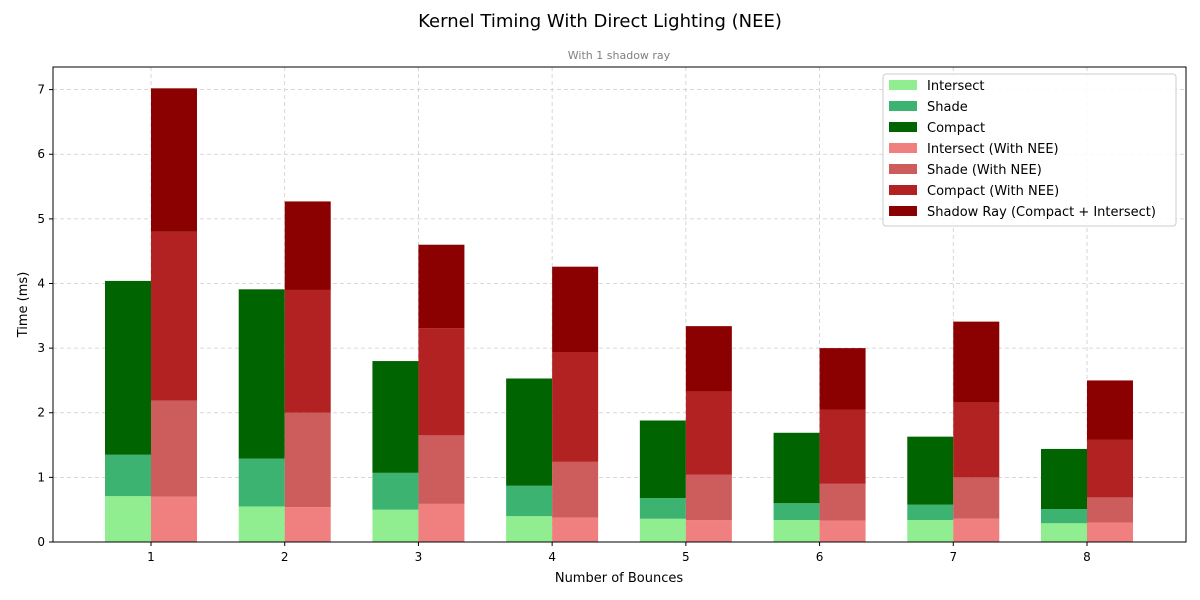 This screenshot has height=600, width=1200. What do you see at coordinates (41, 413) in the screenshot?
I see `y-tick-label: 2` at bounding box center [41, 413].